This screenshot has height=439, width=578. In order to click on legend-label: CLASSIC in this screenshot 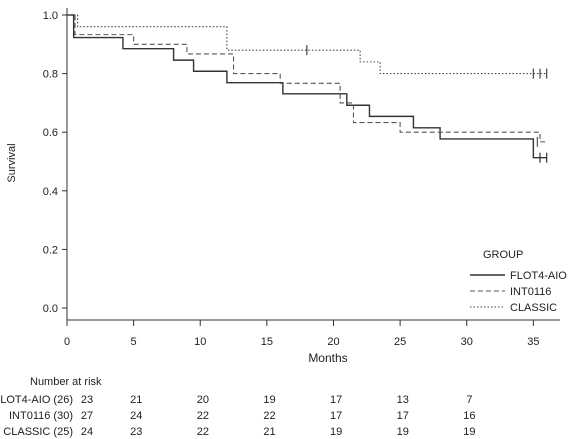, I will do `click(533, 308)`.